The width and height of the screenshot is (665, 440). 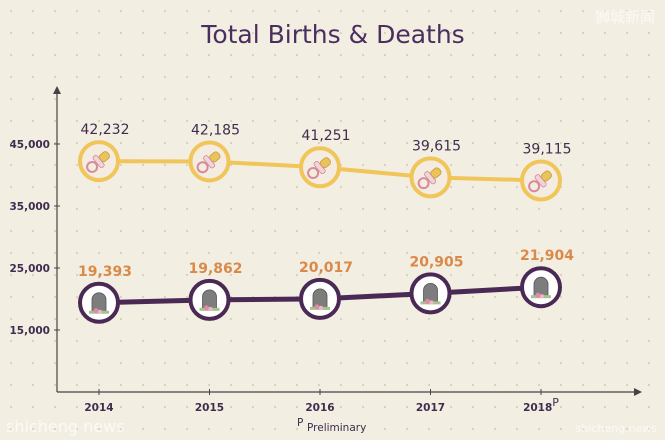 What do you see at coordinates (29, 145) in the screenshot?
I see `y-tick-label: 45,000` at bounding box center [29, 145].